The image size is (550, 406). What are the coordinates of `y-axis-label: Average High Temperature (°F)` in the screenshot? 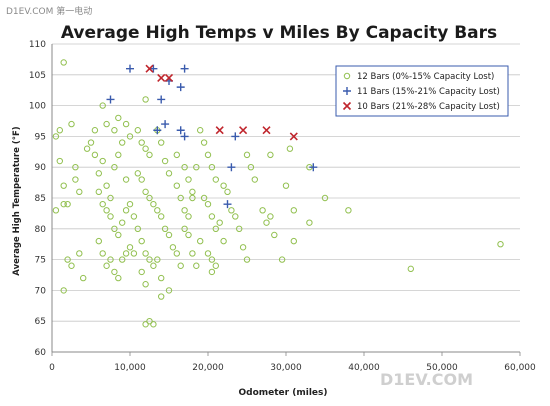 It's located at (17, 200).